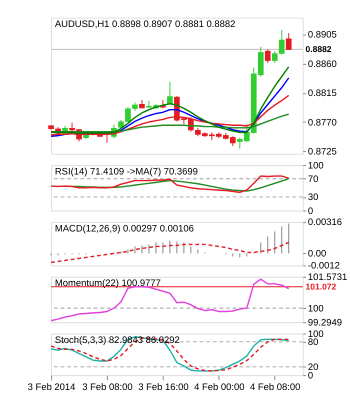 Image resolution: width=350 pixels, height=400 pixels. What do you see at coordinates (275, 387) in the screenshot?
I see `x-tick-label: 4 Feb 08:00` at bounding box center [275, 387].